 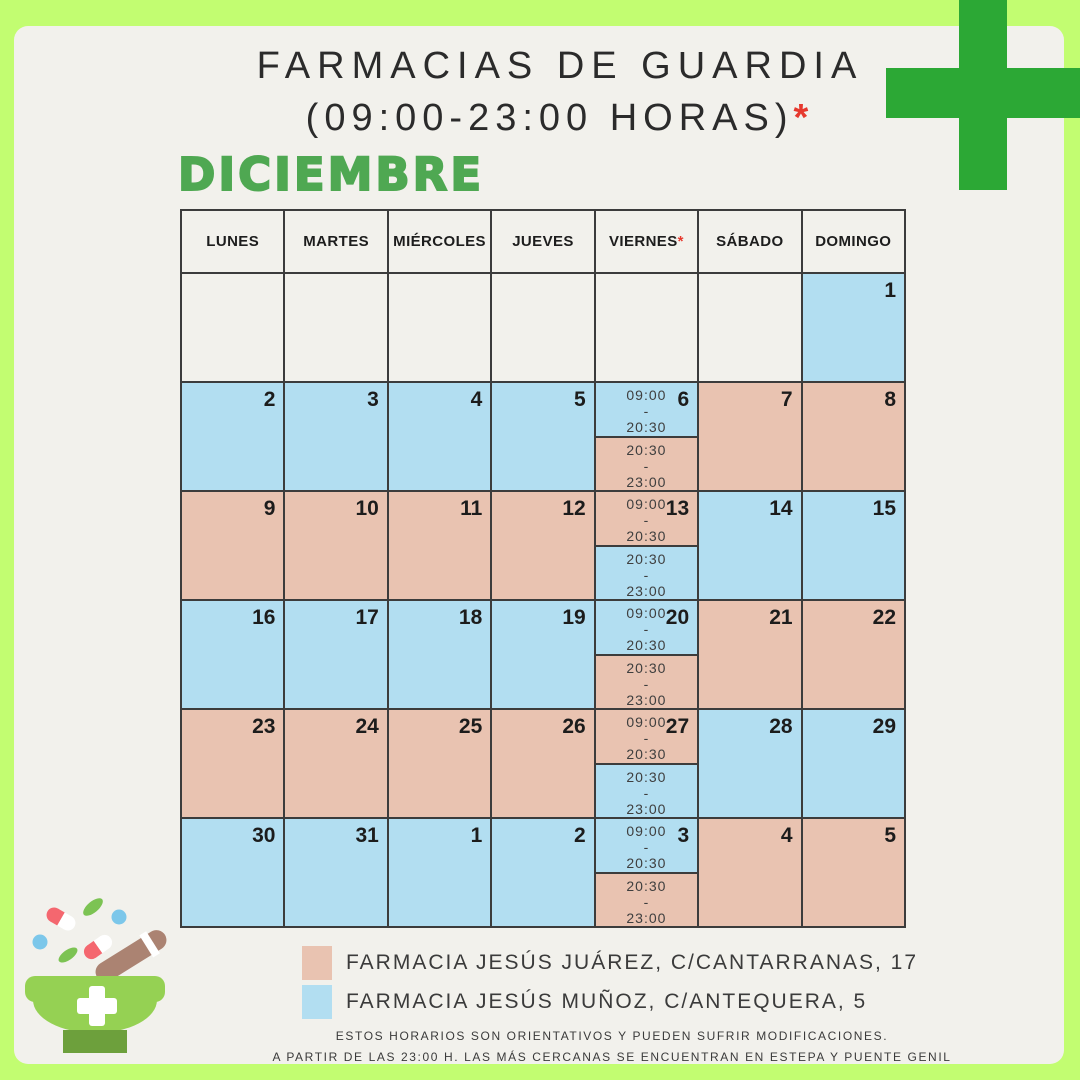 What do you see at coordinates (336, 872) in the screenshot?
I see `calendar-day-cell: 31` at bounding box center [336, 872].